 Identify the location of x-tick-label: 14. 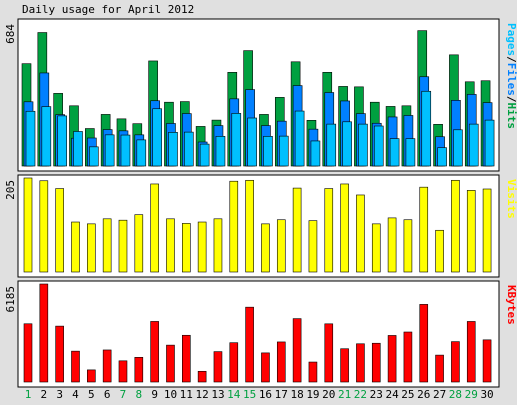
(234, 394).